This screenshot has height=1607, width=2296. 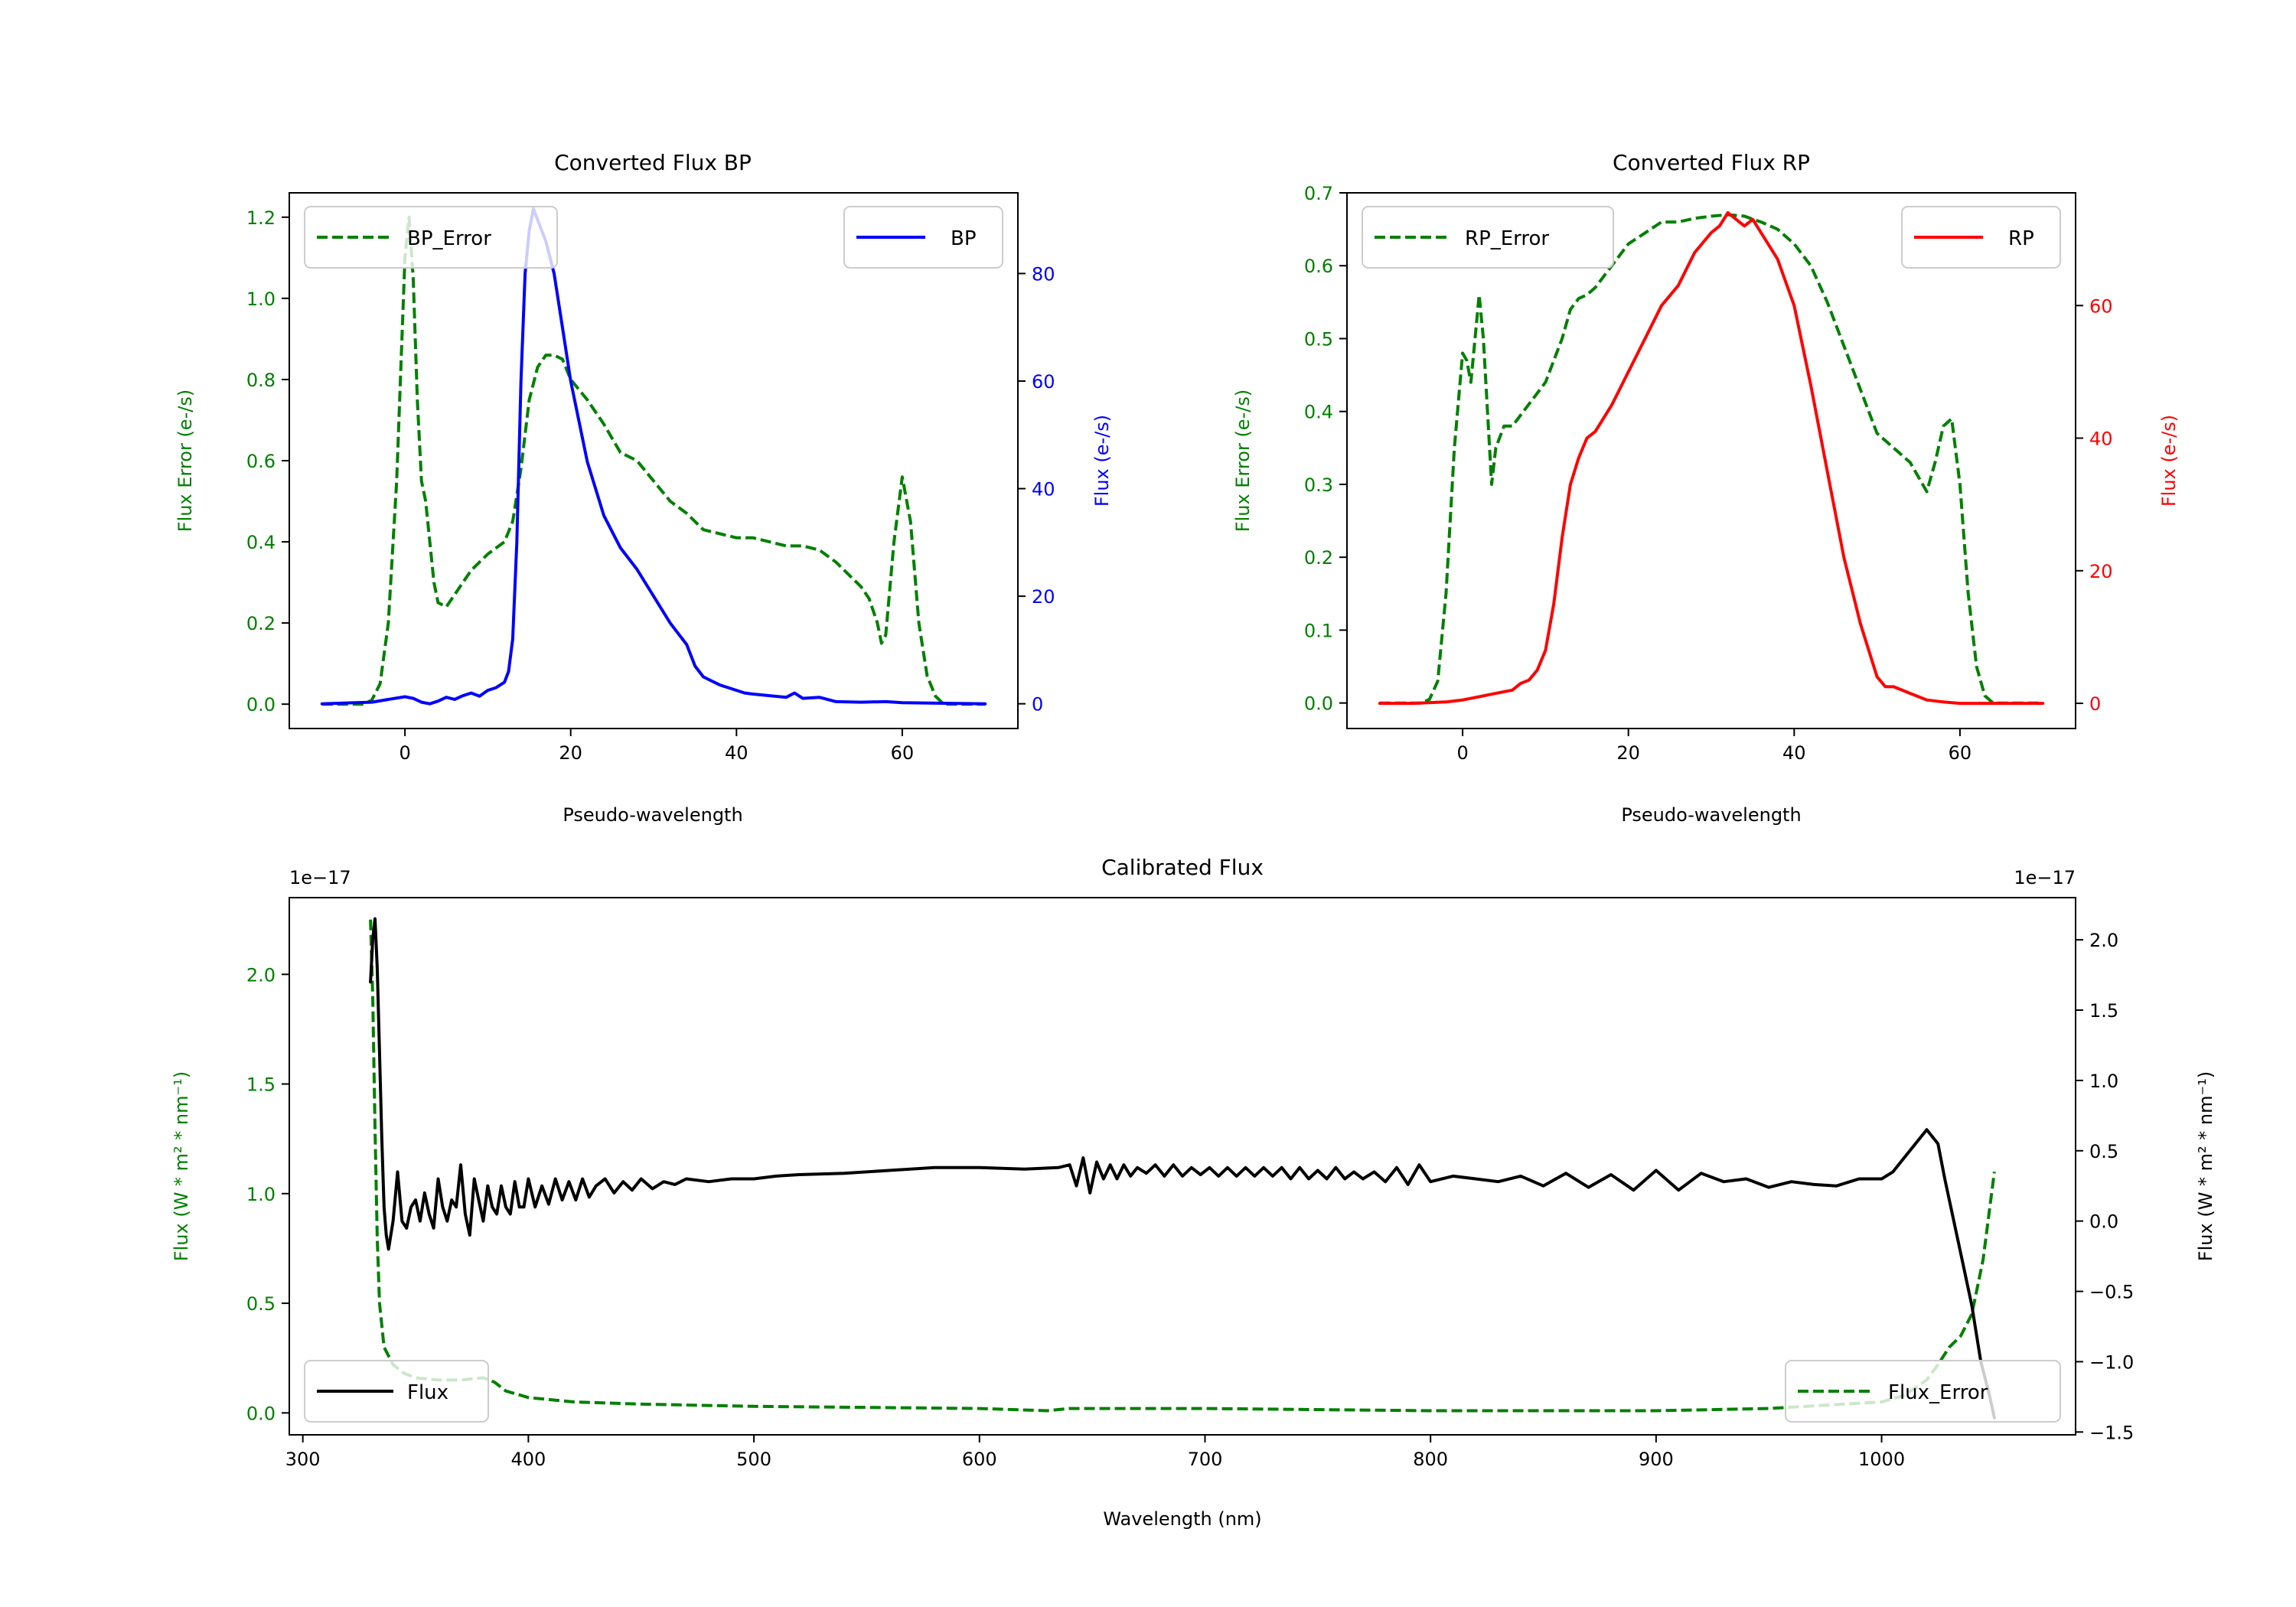 What do you see at coordinates (570, 753) in the screenshot?
I see `bp-xtick-label: 20` at bounding box center [570, 753].